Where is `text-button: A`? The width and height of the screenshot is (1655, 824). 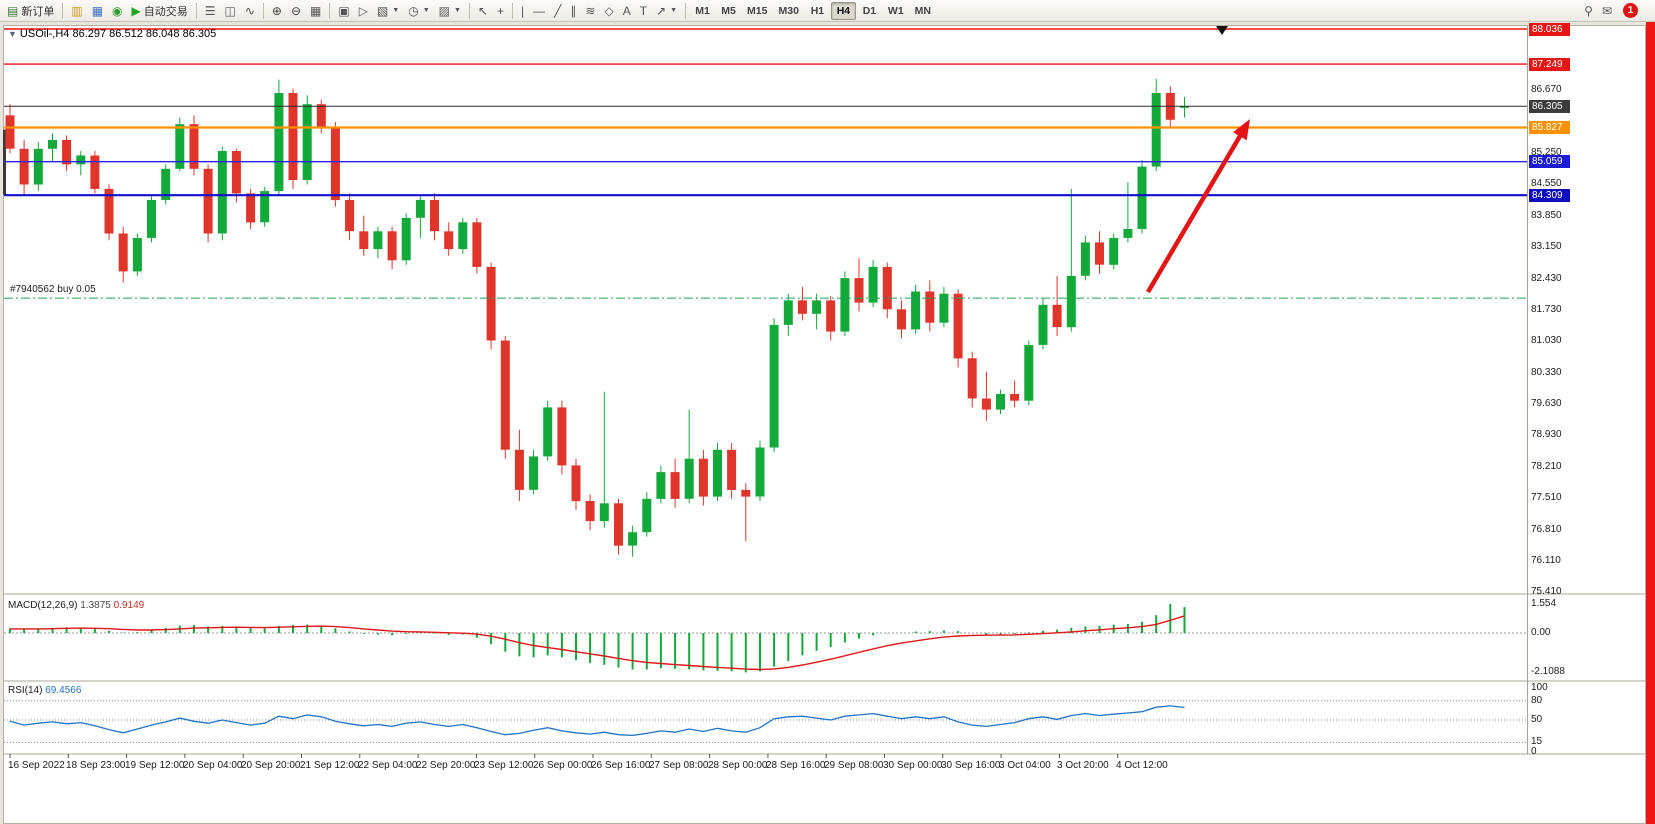 text-button: A is located at coordinates (627, 10).